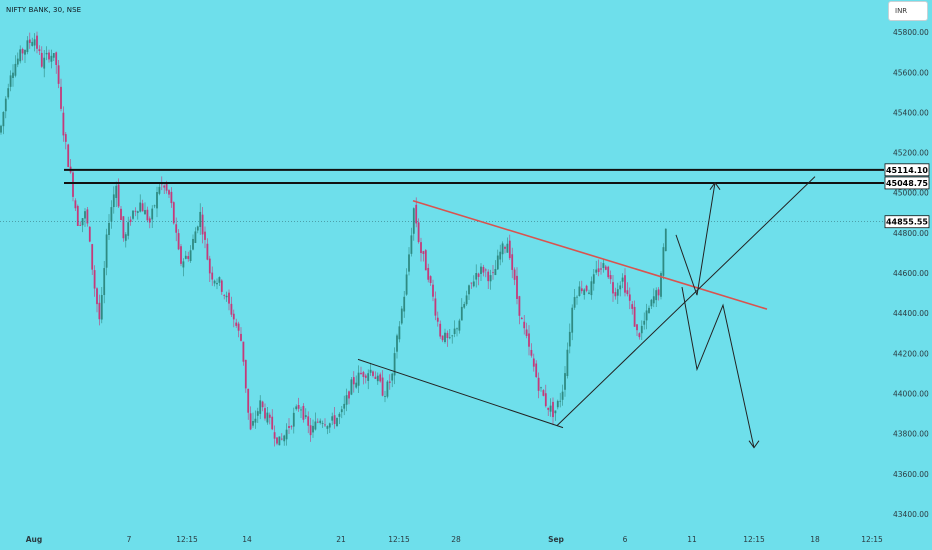 The height and width of the screenshot is (550, 932). I want to click on y-tick-label: 44600.00, so click(911, 273).